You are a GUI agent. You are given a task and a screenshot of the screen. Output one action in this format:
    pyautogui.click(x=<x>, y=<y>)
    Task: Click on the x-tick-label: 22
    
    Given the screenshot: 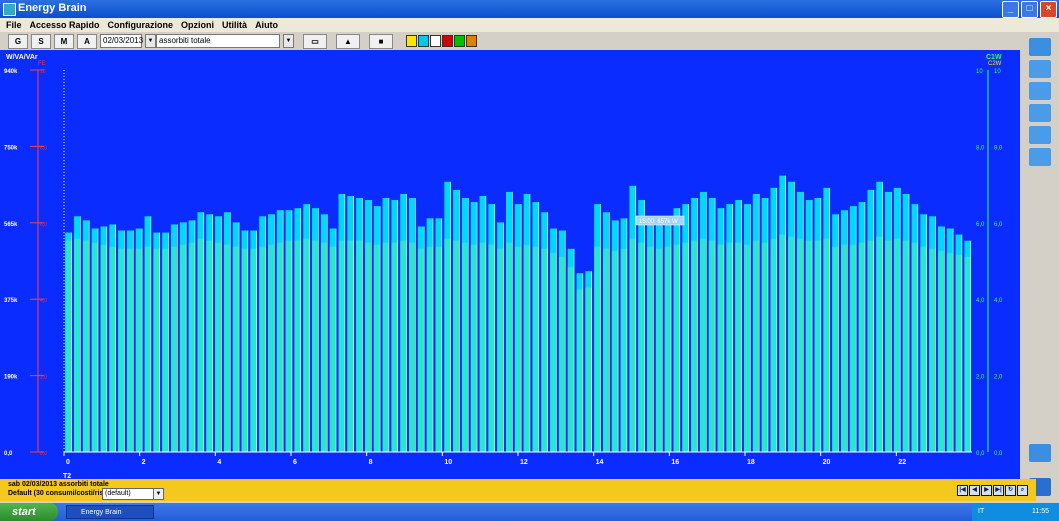 What is the action you would take?
    pyautogui.click(x=902, y=462)
    